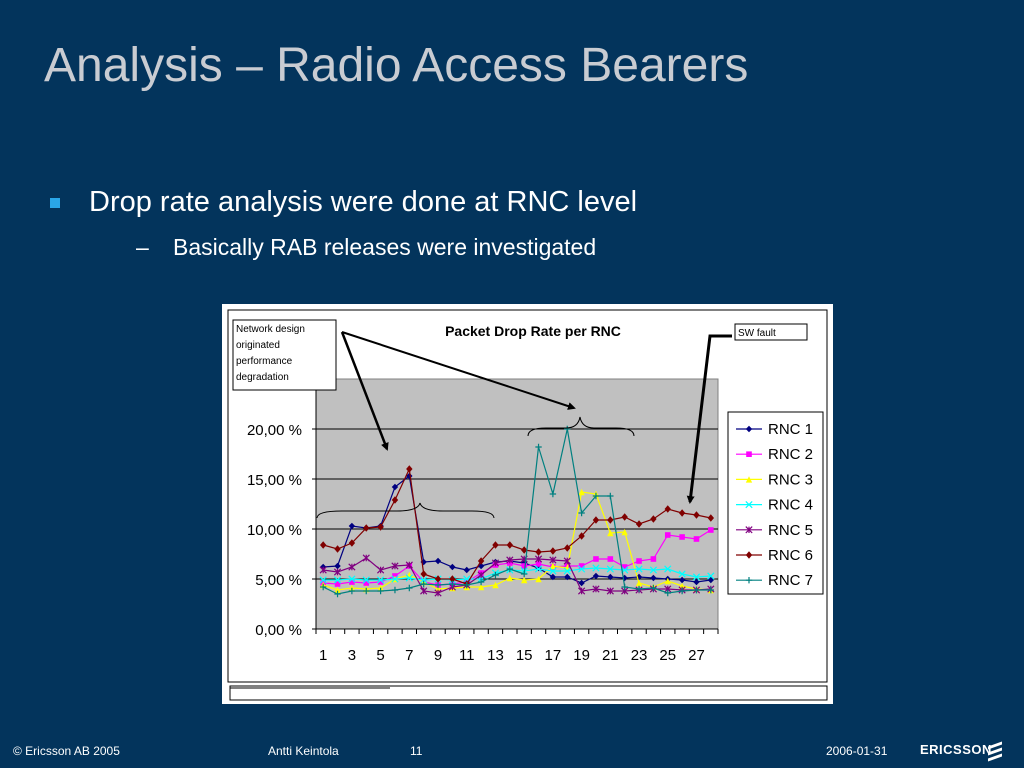  I want to click on bullet-2-text: Basically RAB releases were investigated, so click(385, 247).